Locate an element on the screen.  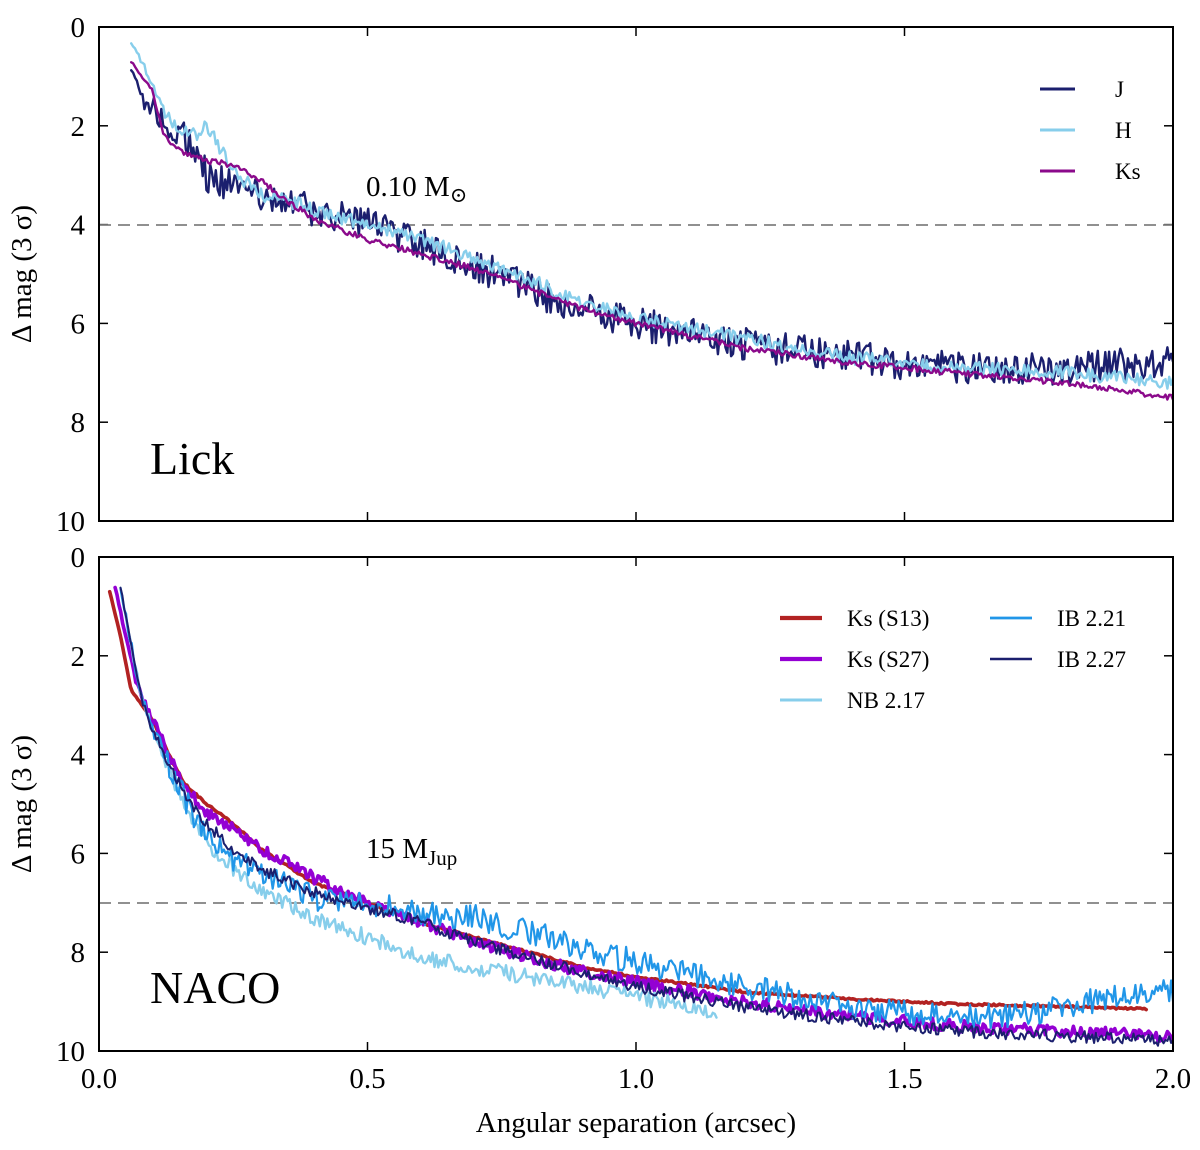
naco-legend-label-ks-s13: Ks (S13) is located at coordinates (888, 618).